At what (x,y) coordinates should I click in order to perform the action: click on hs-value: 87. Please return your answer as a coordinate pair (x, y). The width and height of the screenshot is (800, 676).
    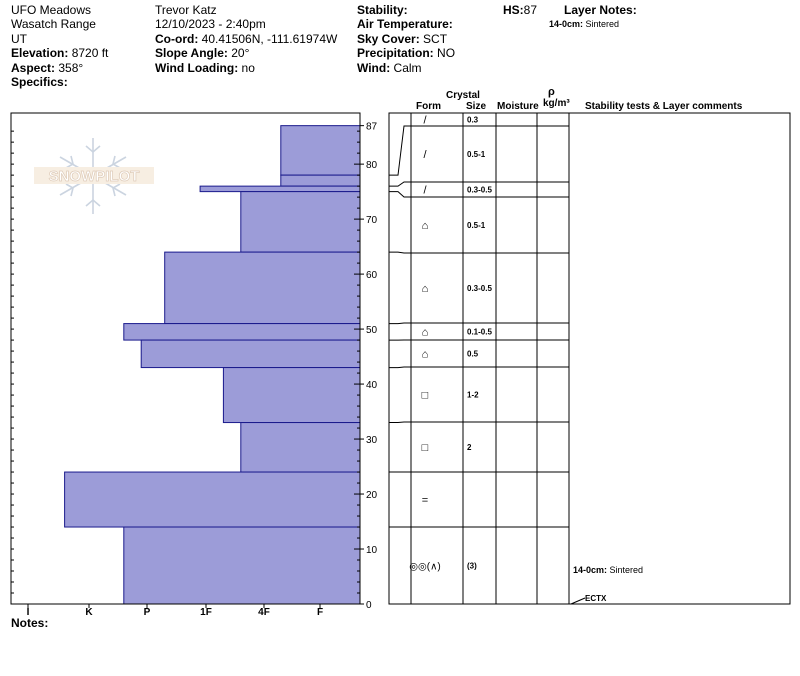
    Looking at the image, I should click on (530, 10).